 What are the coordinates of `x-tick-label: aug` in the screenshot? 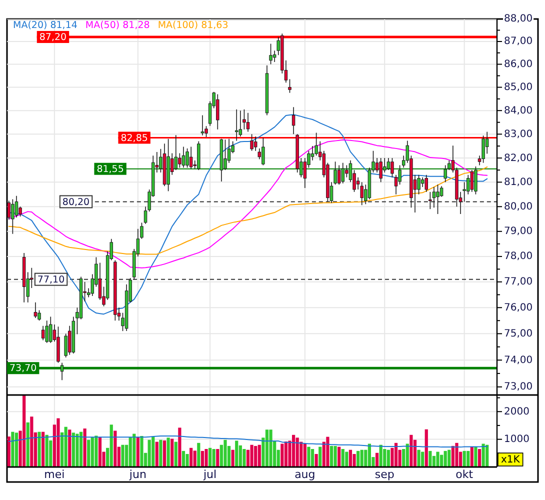 It's located at (305, 475).